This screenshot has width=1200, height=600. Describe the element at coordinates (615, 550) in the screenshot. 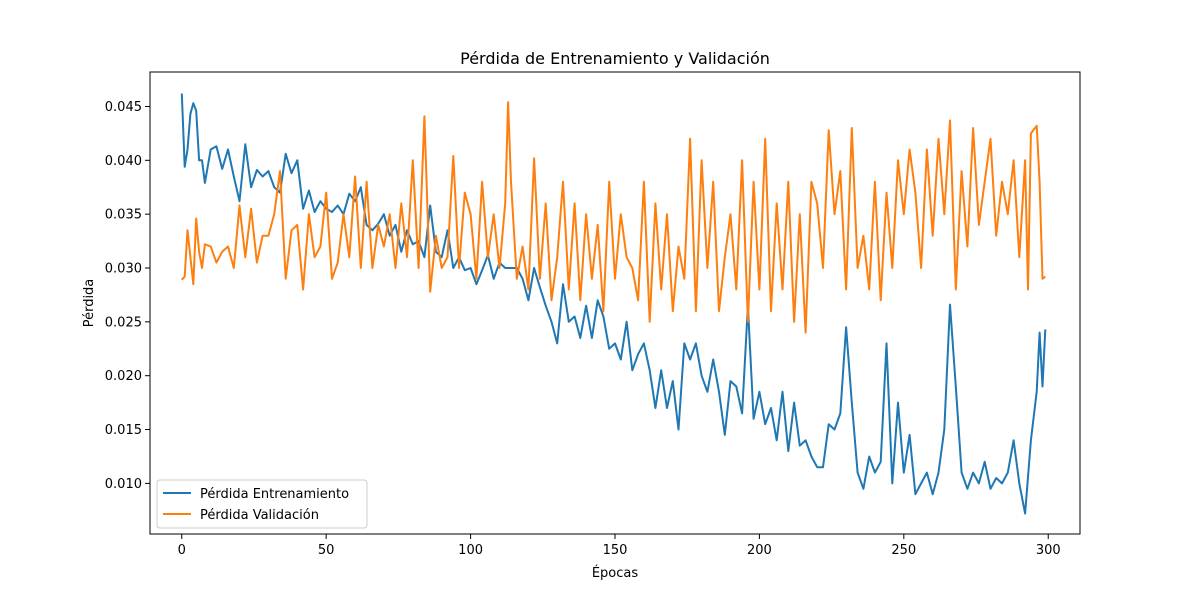

I see `x-tick-label: 150` at that location.